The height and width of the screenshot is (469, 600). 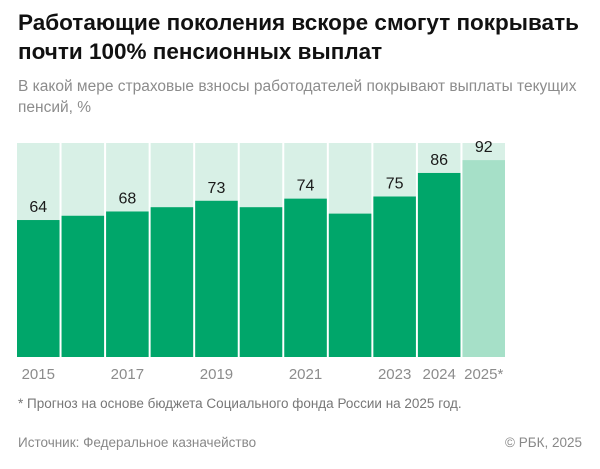 I want to click on data-label: 92, so click(x=484, y=147).